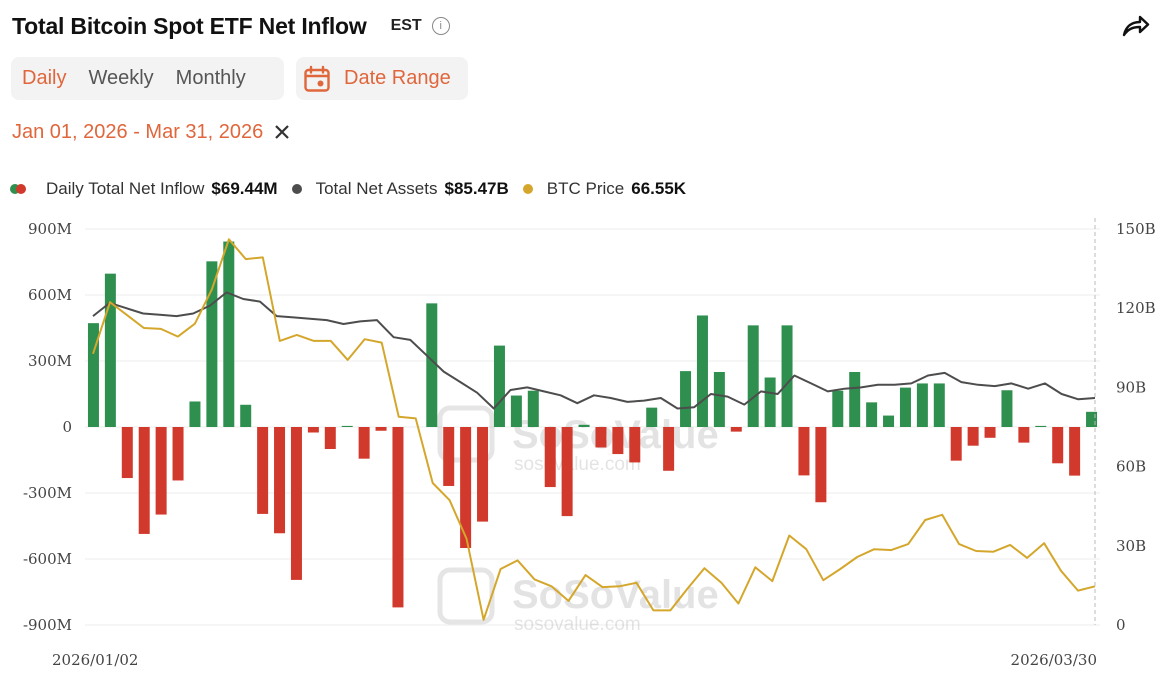 The width and height of the screenshot is (1169, 680). I want to click on period-monthly: Monthly, so click(210, 78).